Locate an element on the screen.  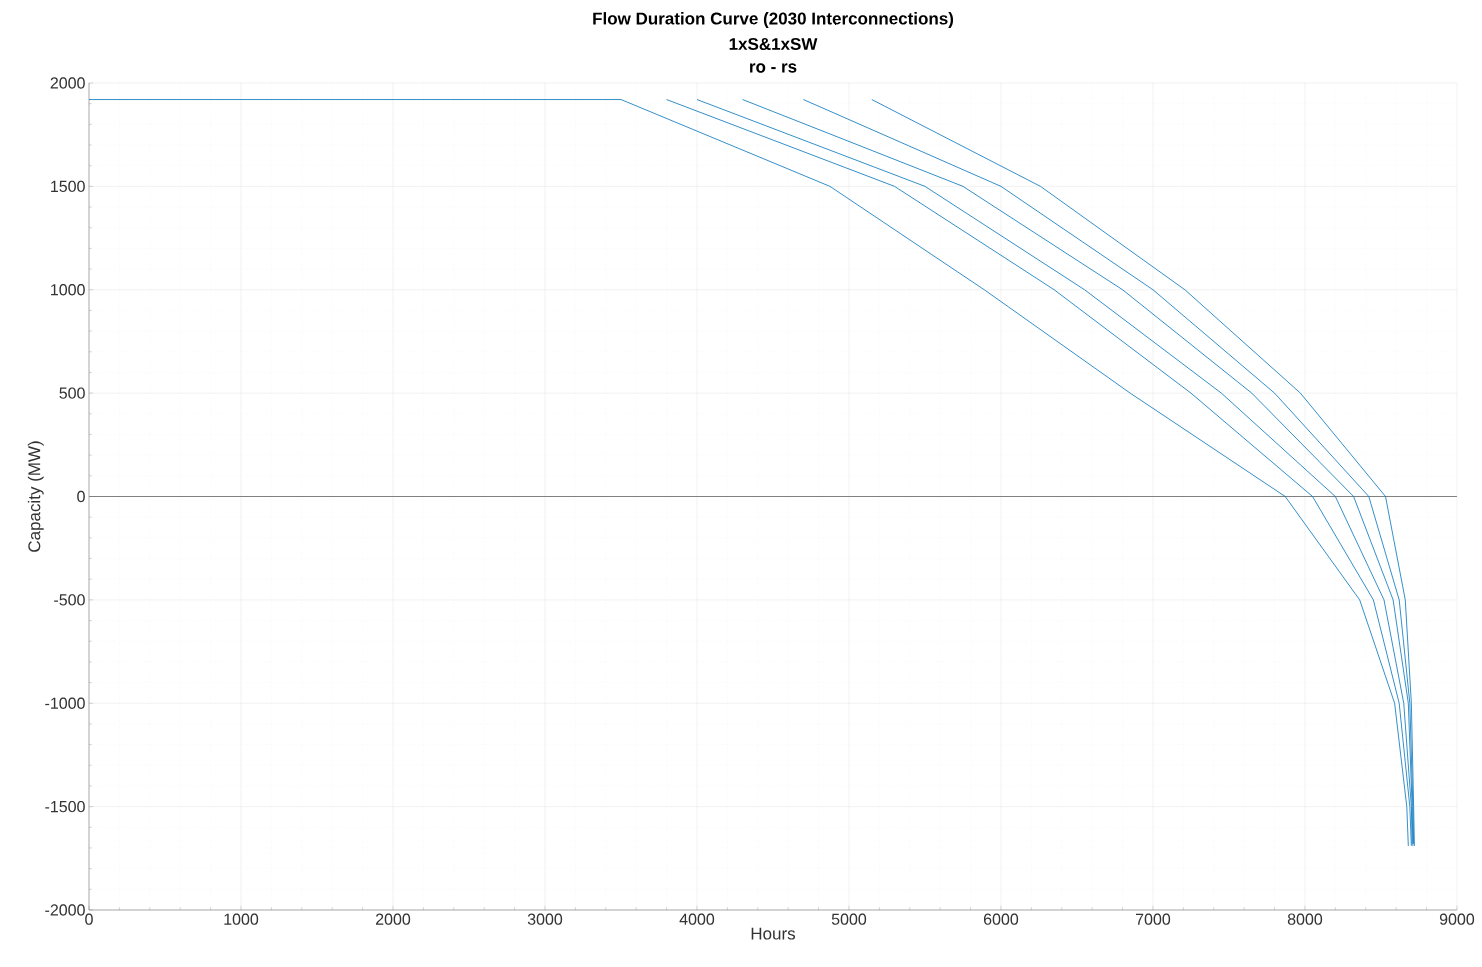
x-tick-label: 2000 is located at coordinates (393, 919).